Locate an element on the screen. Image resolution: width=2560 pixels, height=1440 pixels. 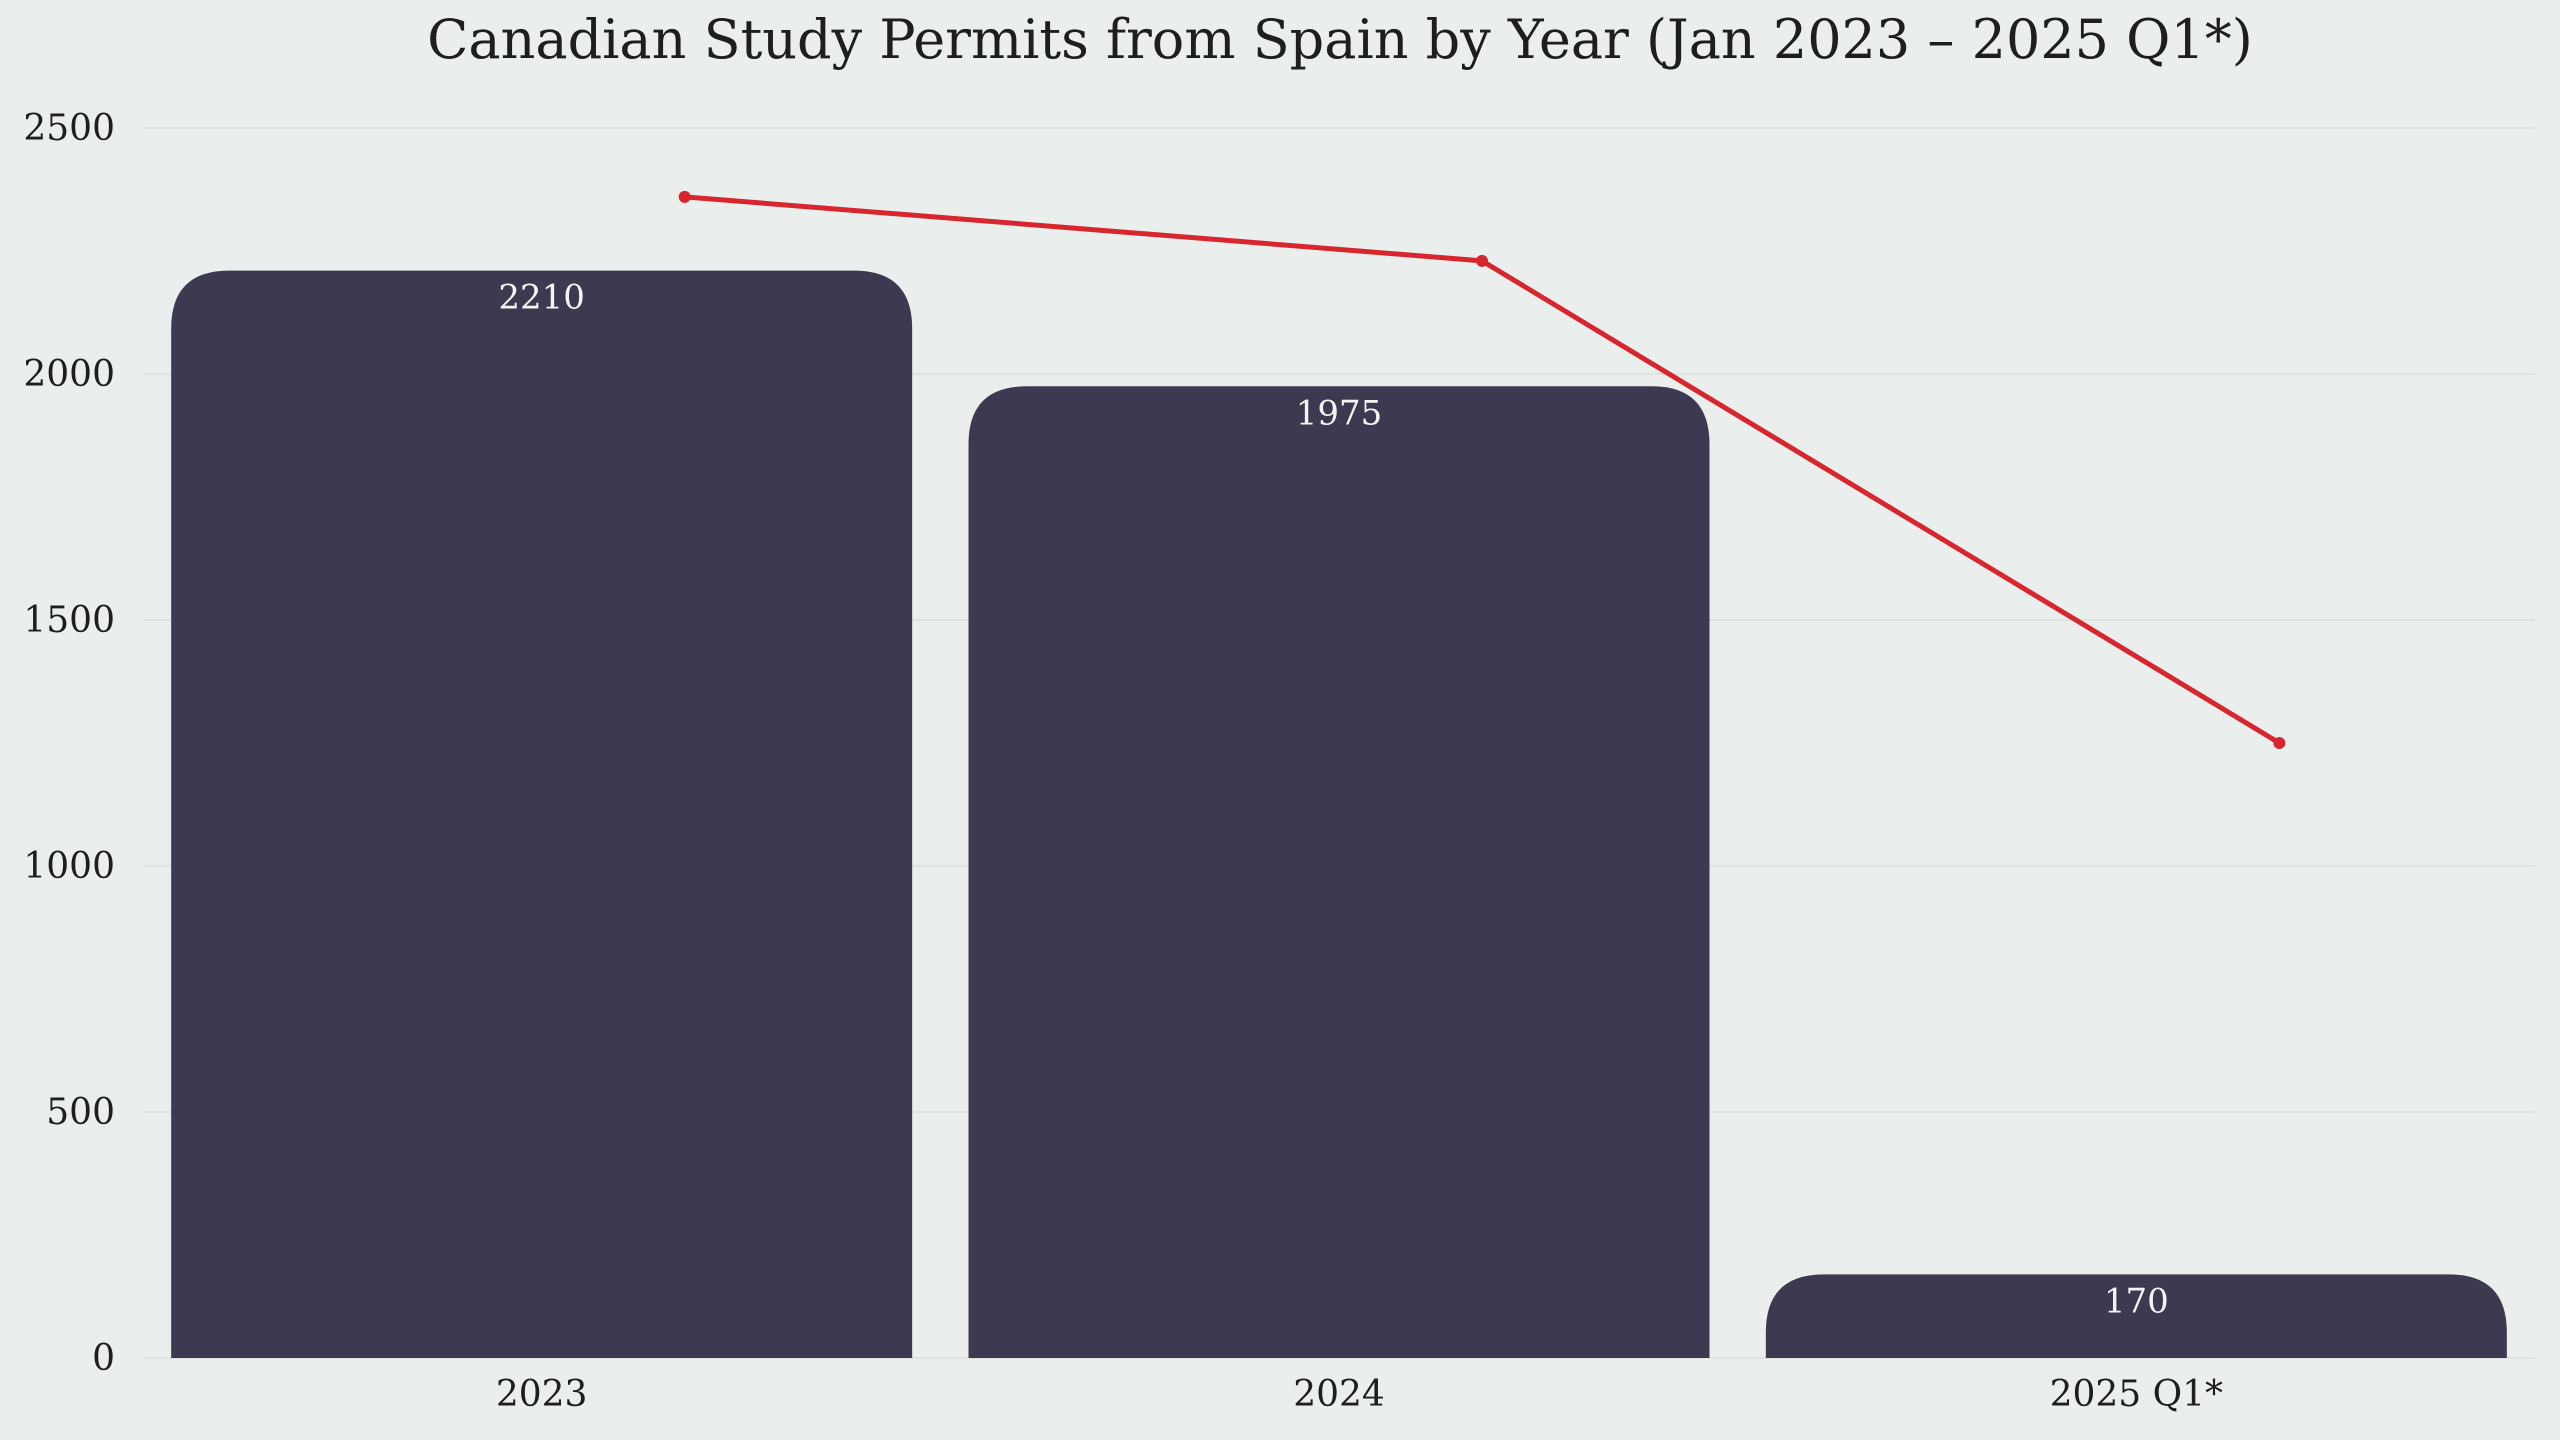
y-tick-label: 2000 is located at coordinates (69, 374).